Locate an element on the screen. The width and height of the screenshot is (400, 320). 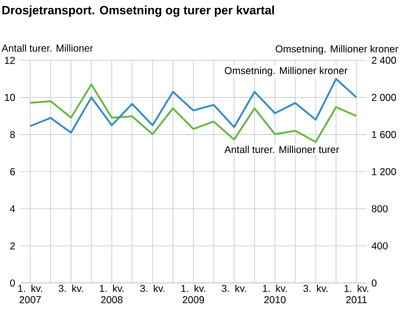
y2-tick-label: 2 000 is located at coordinates (384, 97).